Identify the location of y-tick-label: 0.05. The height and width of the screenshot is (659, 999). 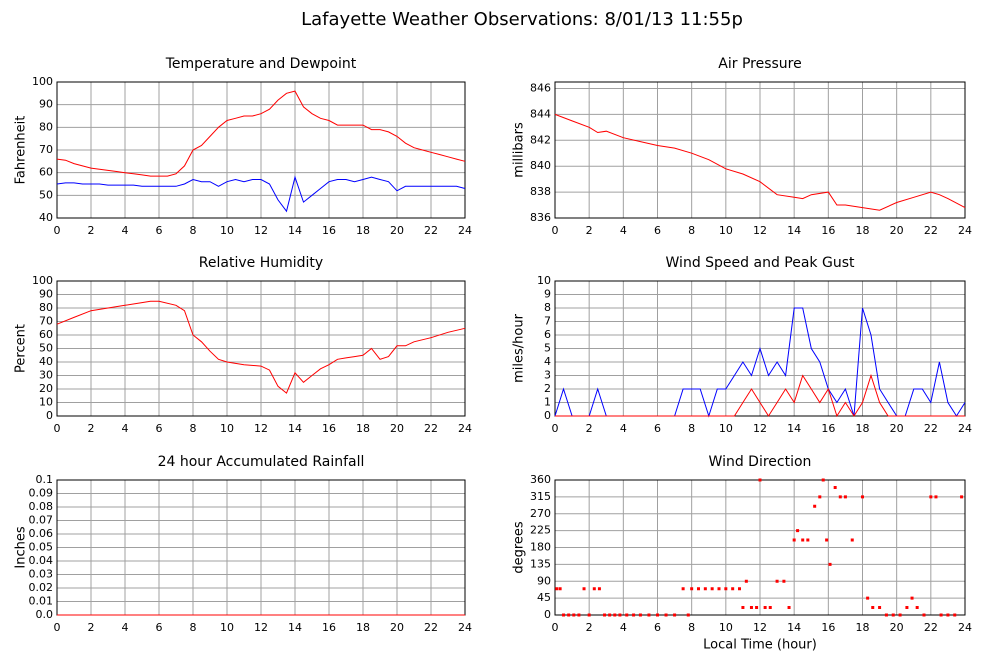
(41, 547).